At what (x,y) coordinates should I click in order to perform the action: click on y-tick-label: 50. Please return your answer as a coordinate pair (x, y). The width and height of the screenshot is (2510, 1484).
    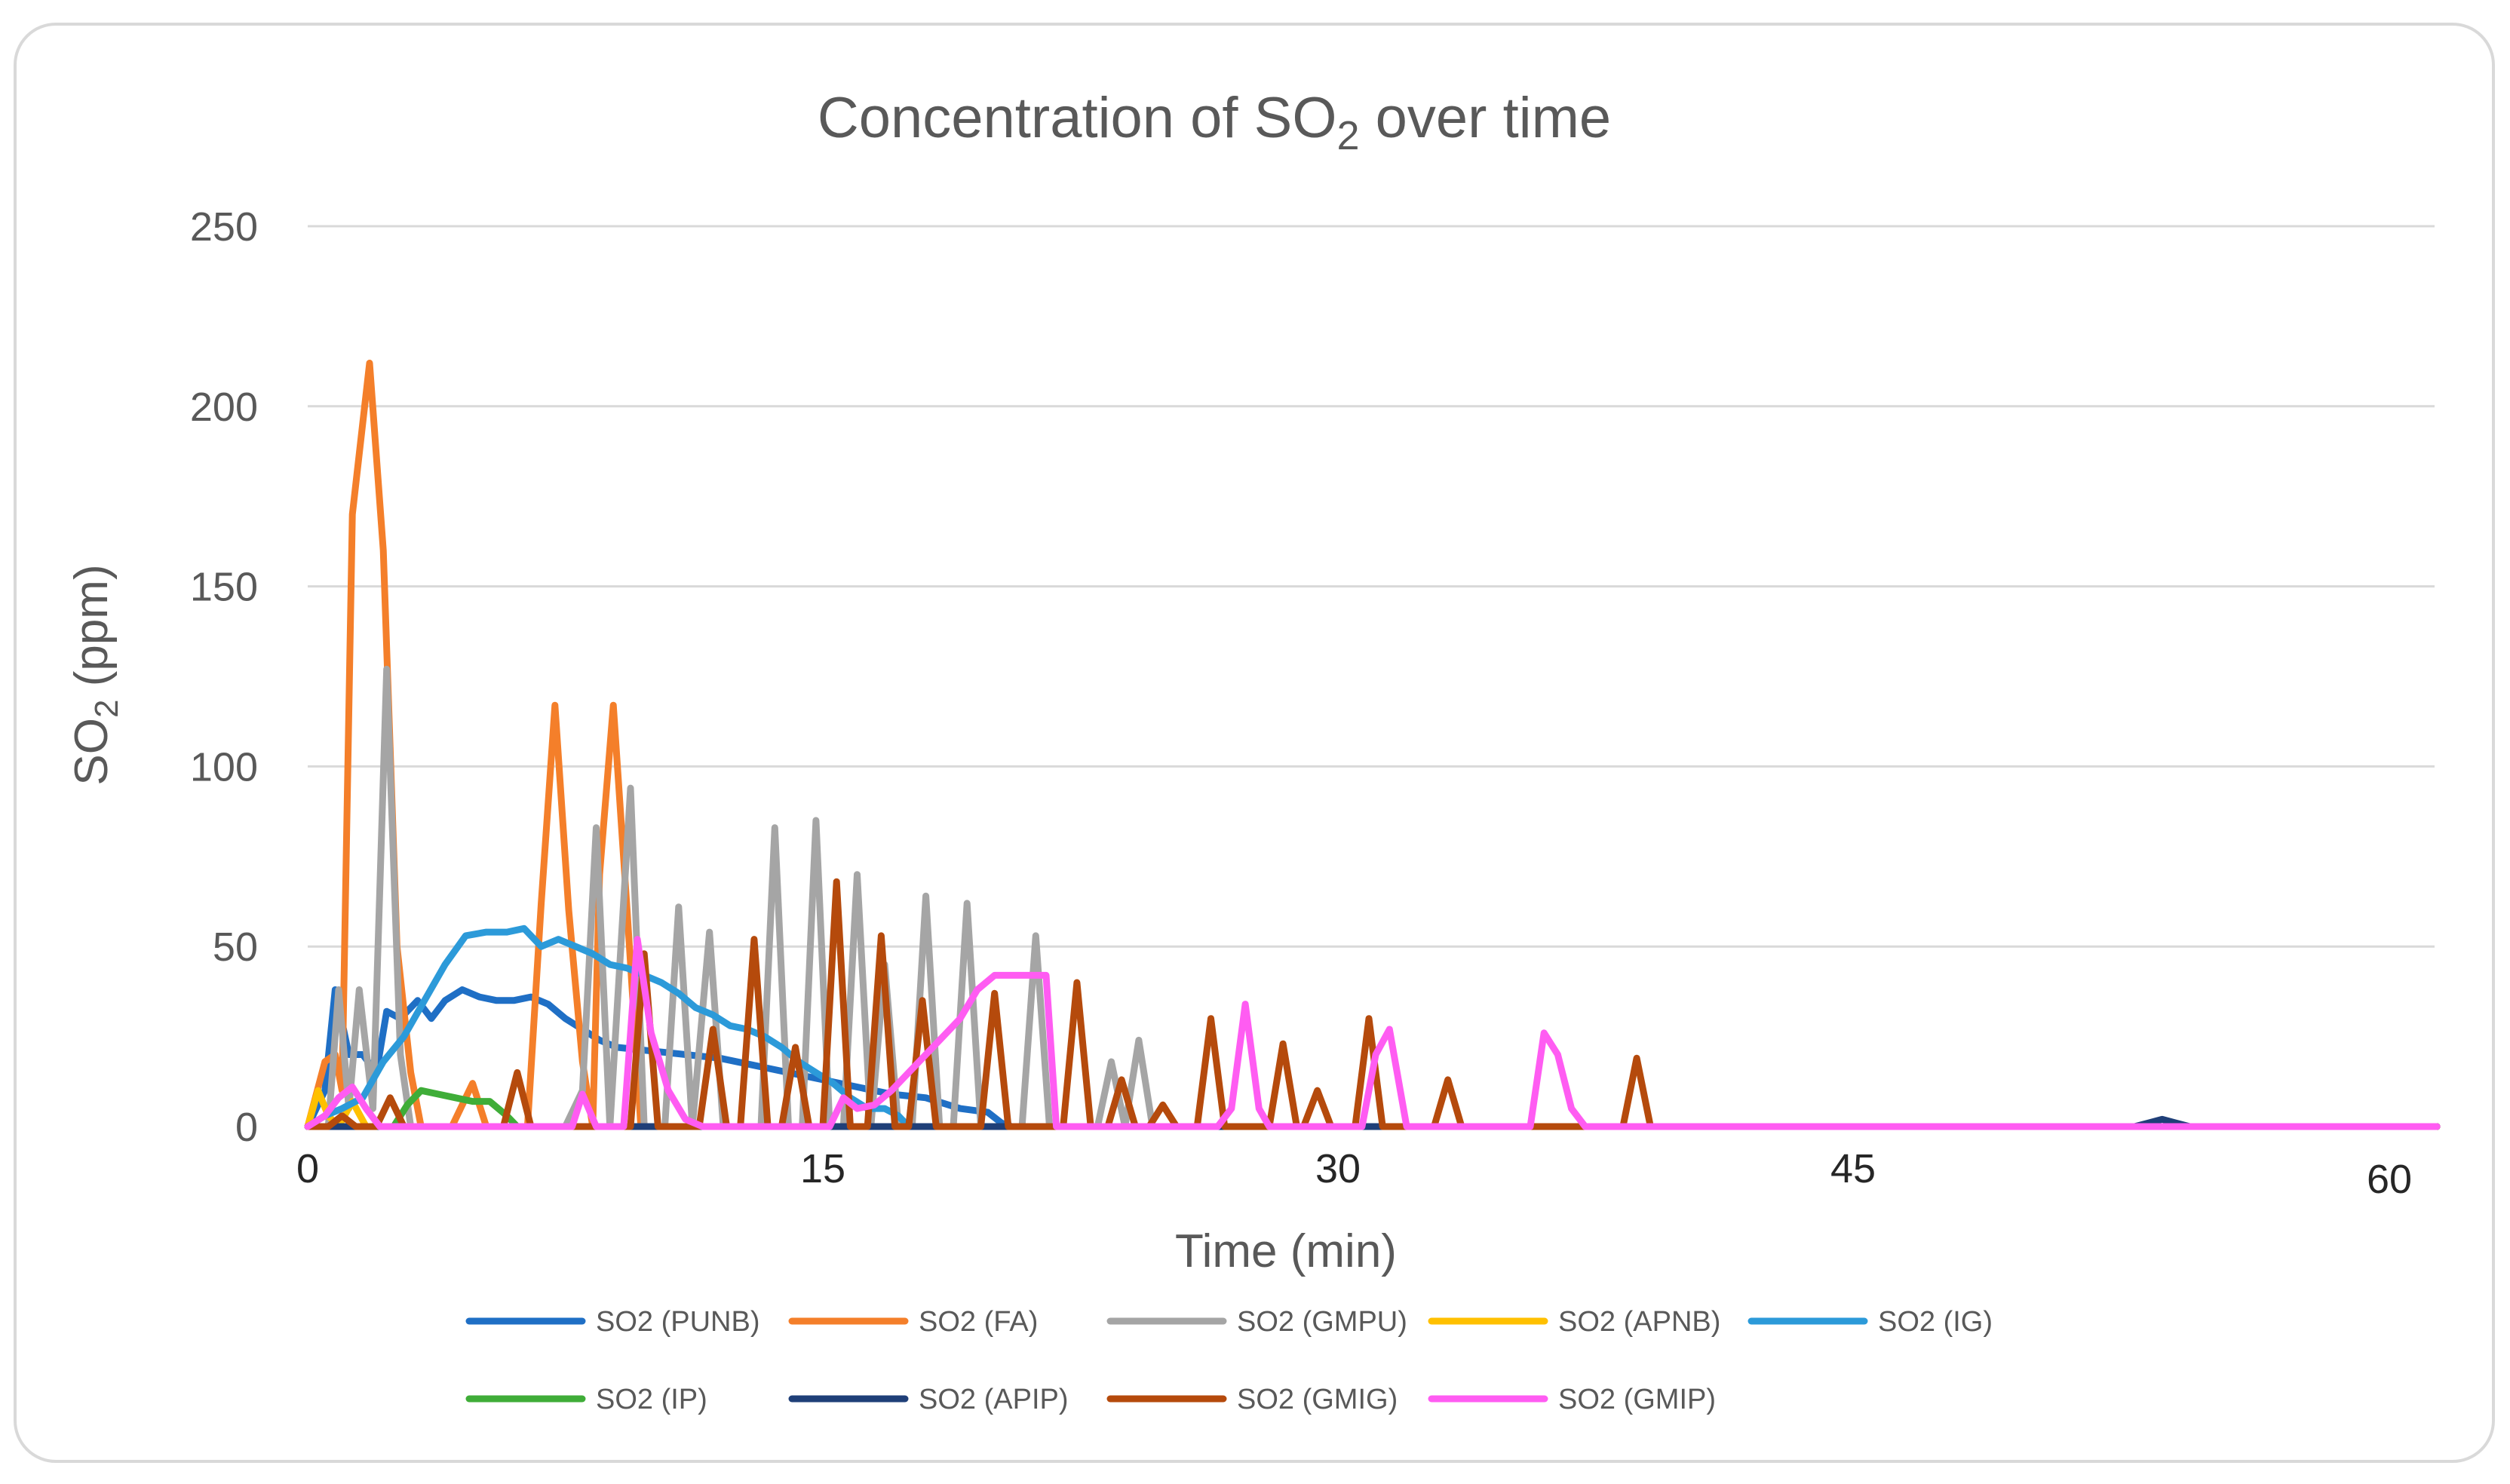
    Looking at the image, I should click on (235, 947).